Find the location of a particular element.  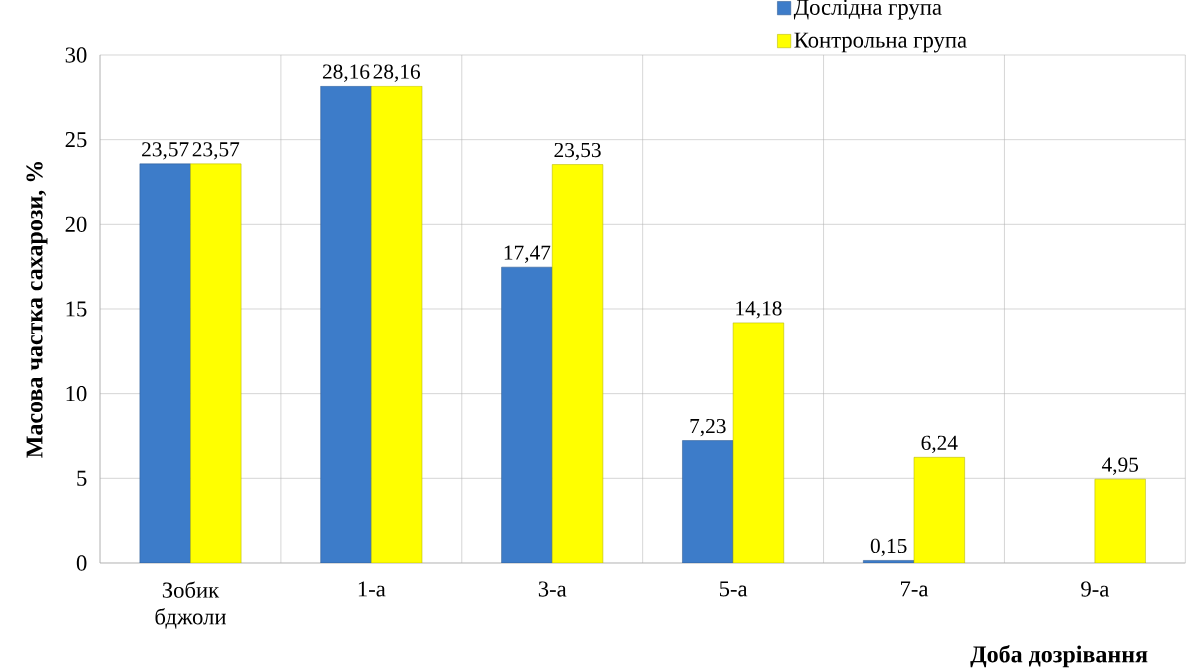

y-tick-label: 20 is located at coordinates (76, 224).